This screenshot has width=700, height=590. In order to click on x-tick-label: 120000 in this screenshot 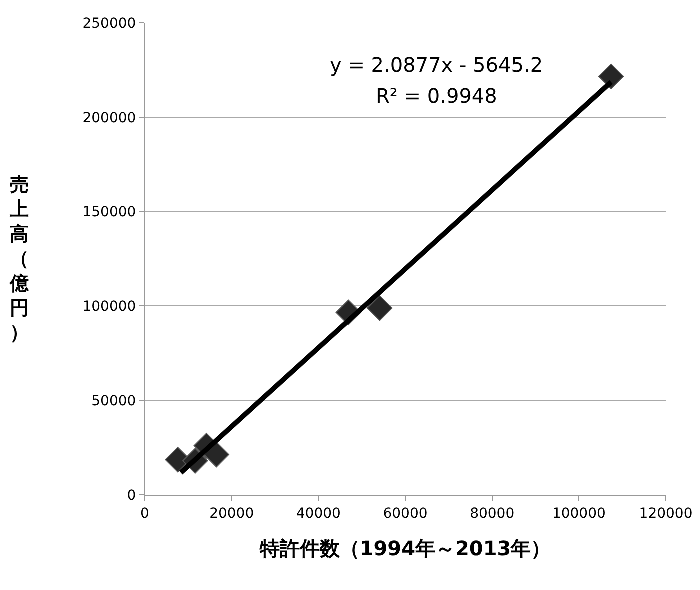, I will do `click(666, 514)`.